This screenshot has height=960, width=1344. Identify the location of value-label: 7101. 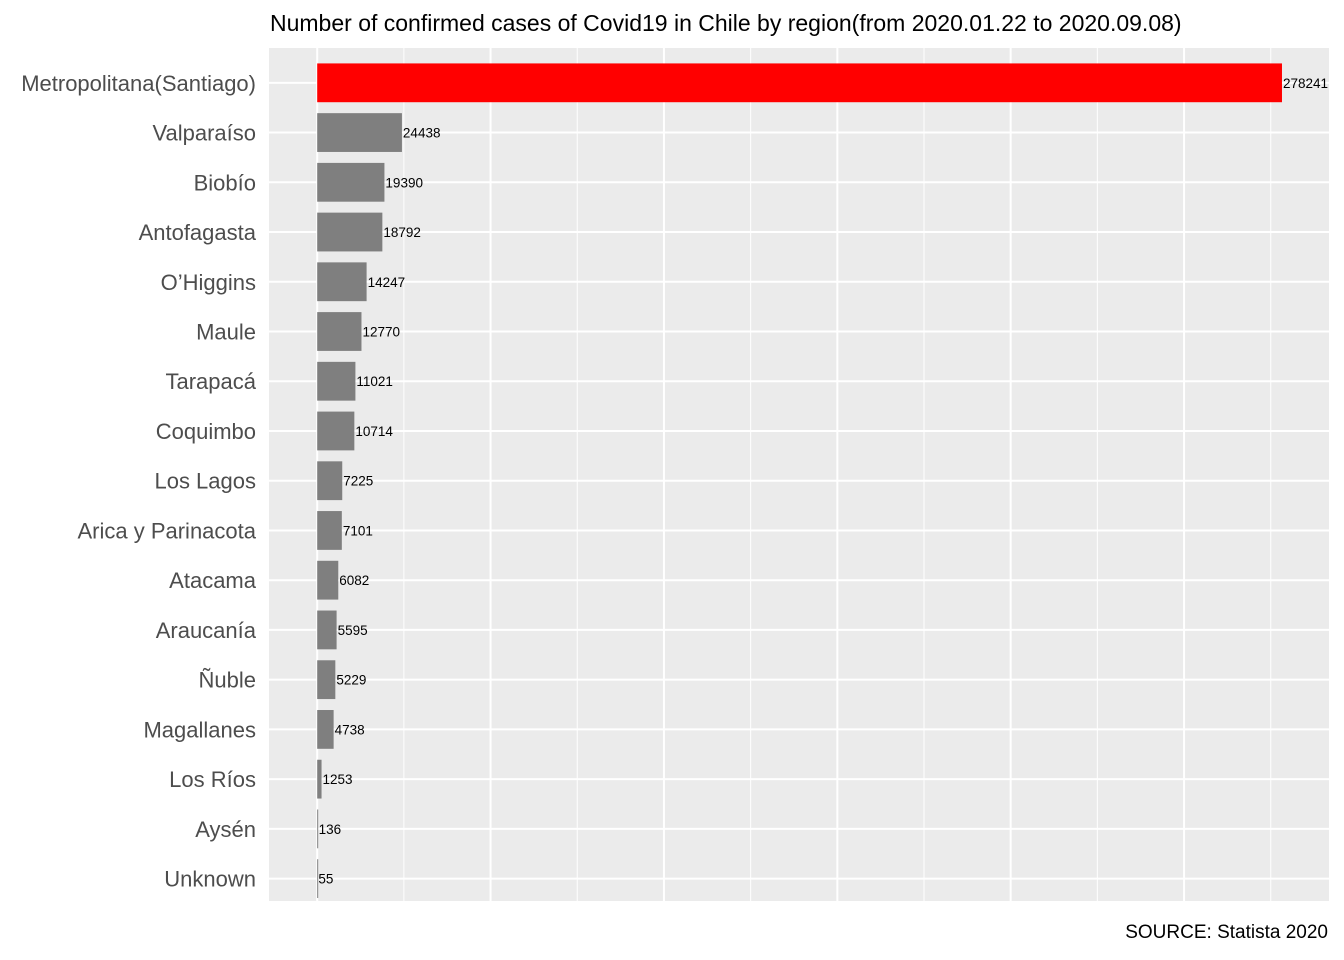
(358, 530).